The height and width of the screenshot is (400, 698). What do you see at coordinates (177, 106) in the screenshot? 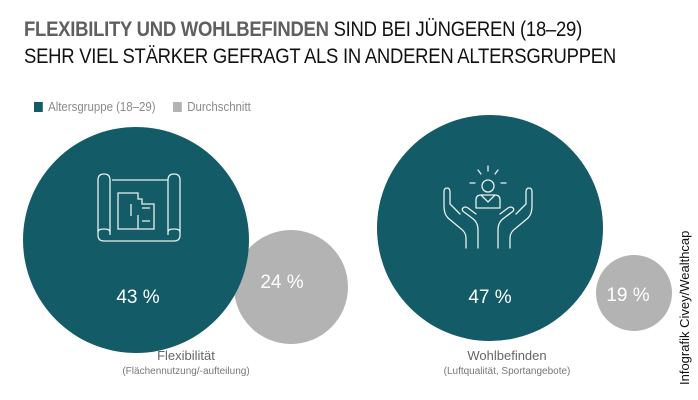
I see `legend-swatch-average` at bounding box center [177, 106].